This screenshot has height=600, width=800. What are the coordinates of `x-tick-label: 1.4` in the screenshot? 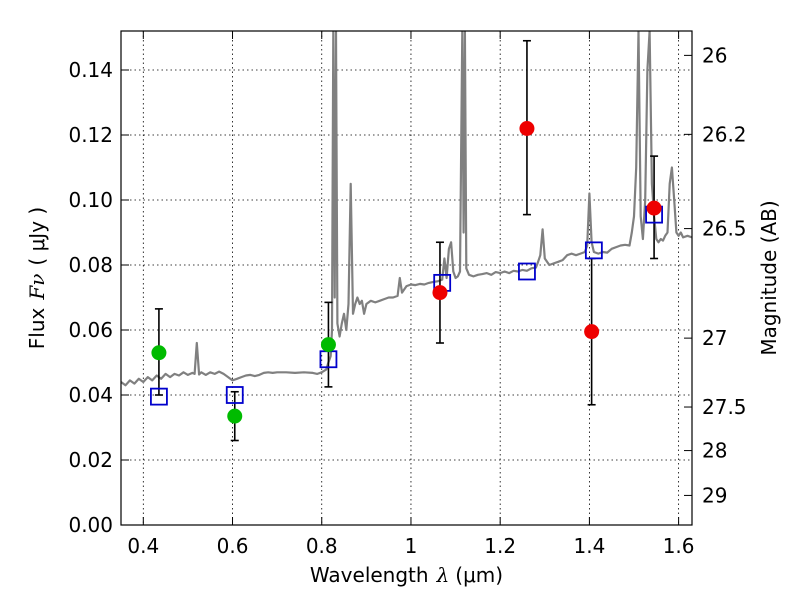 It's located at (589, 546).